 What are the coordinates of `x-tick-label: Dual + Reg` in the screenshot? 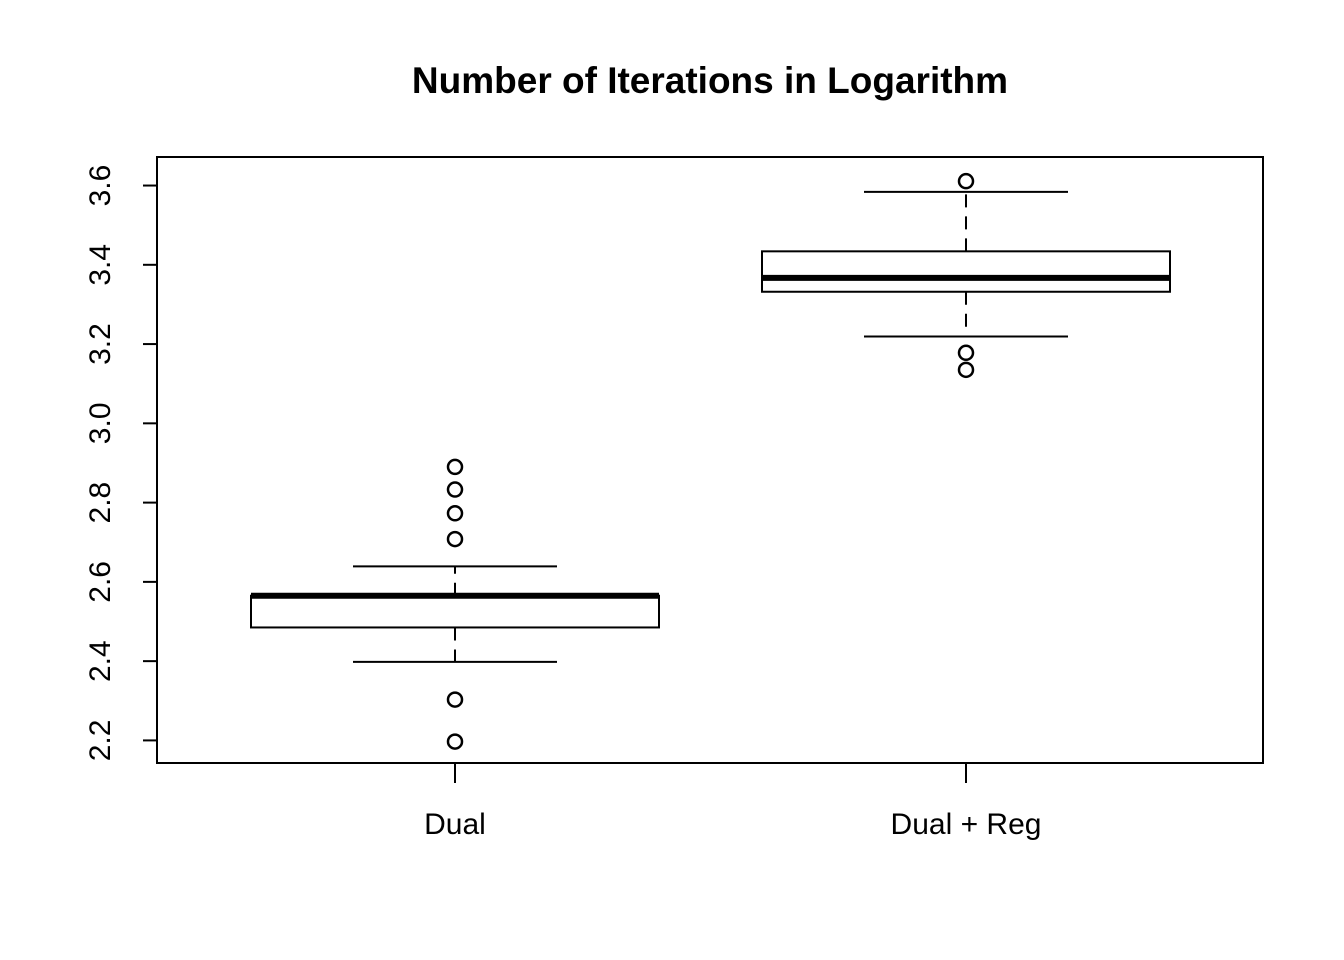 It's located at (966, 824).